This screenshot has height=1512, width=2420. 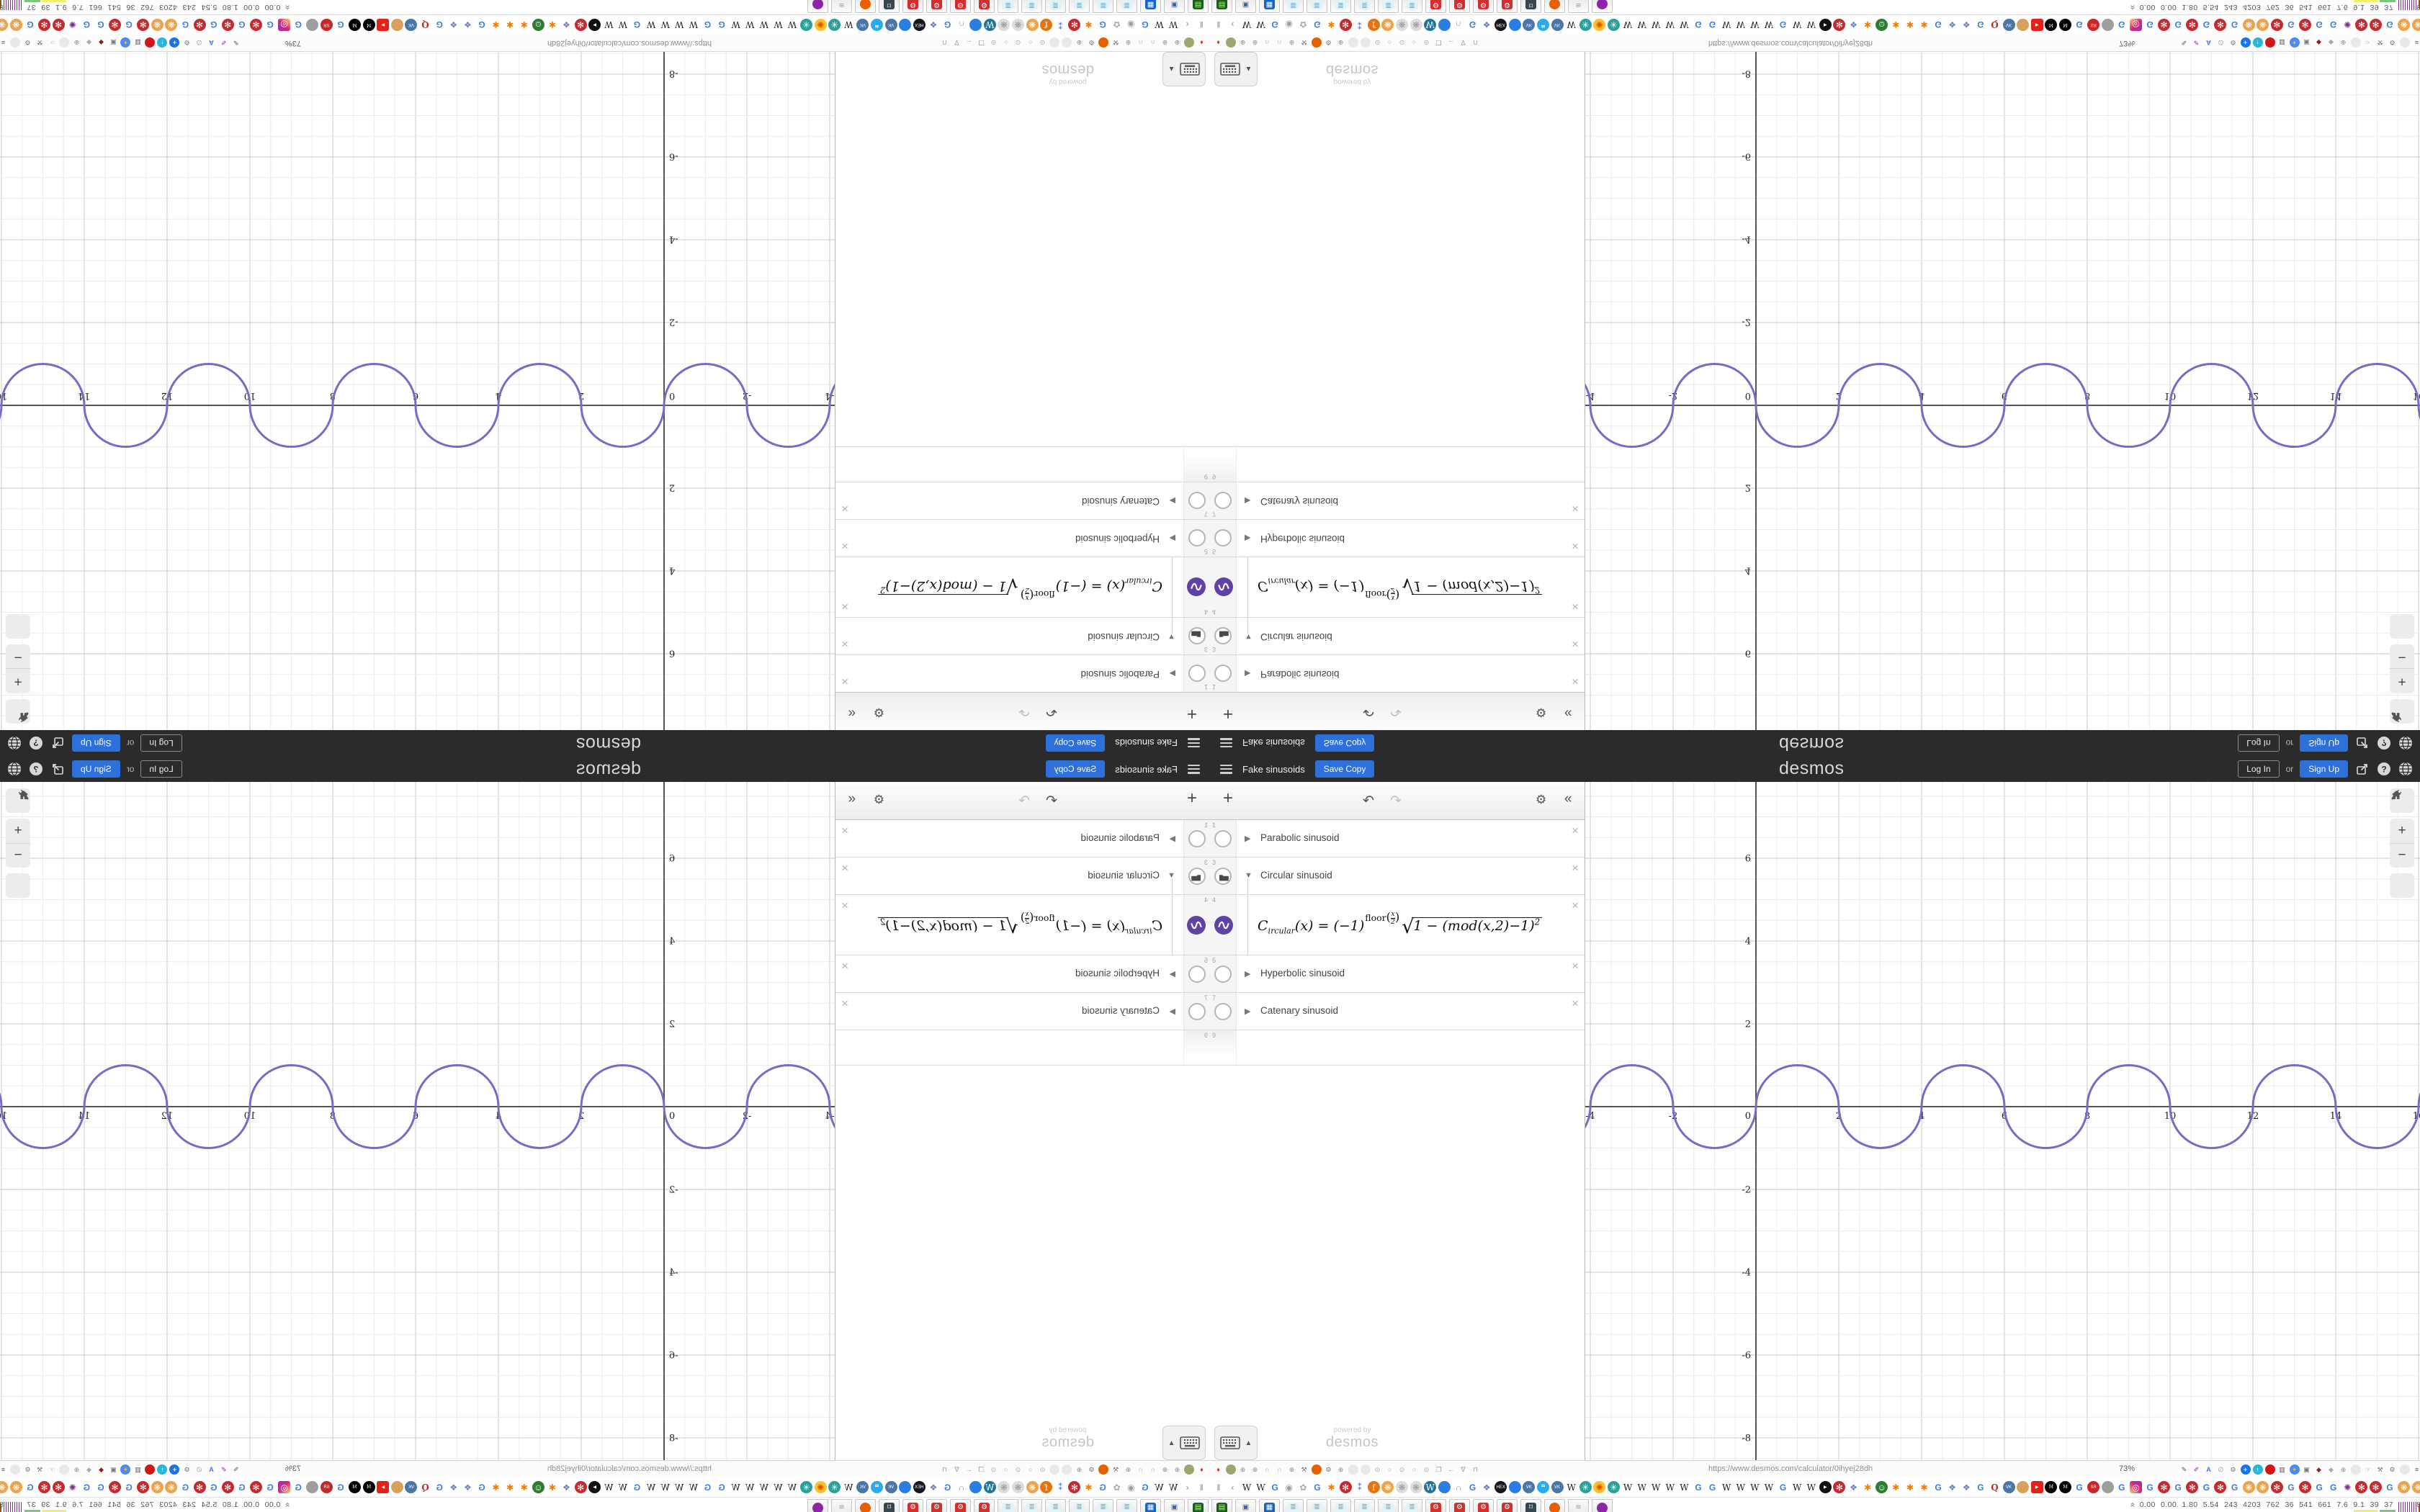 I want to click on flw-icon: ✿, so click(x=1303, y=1487).